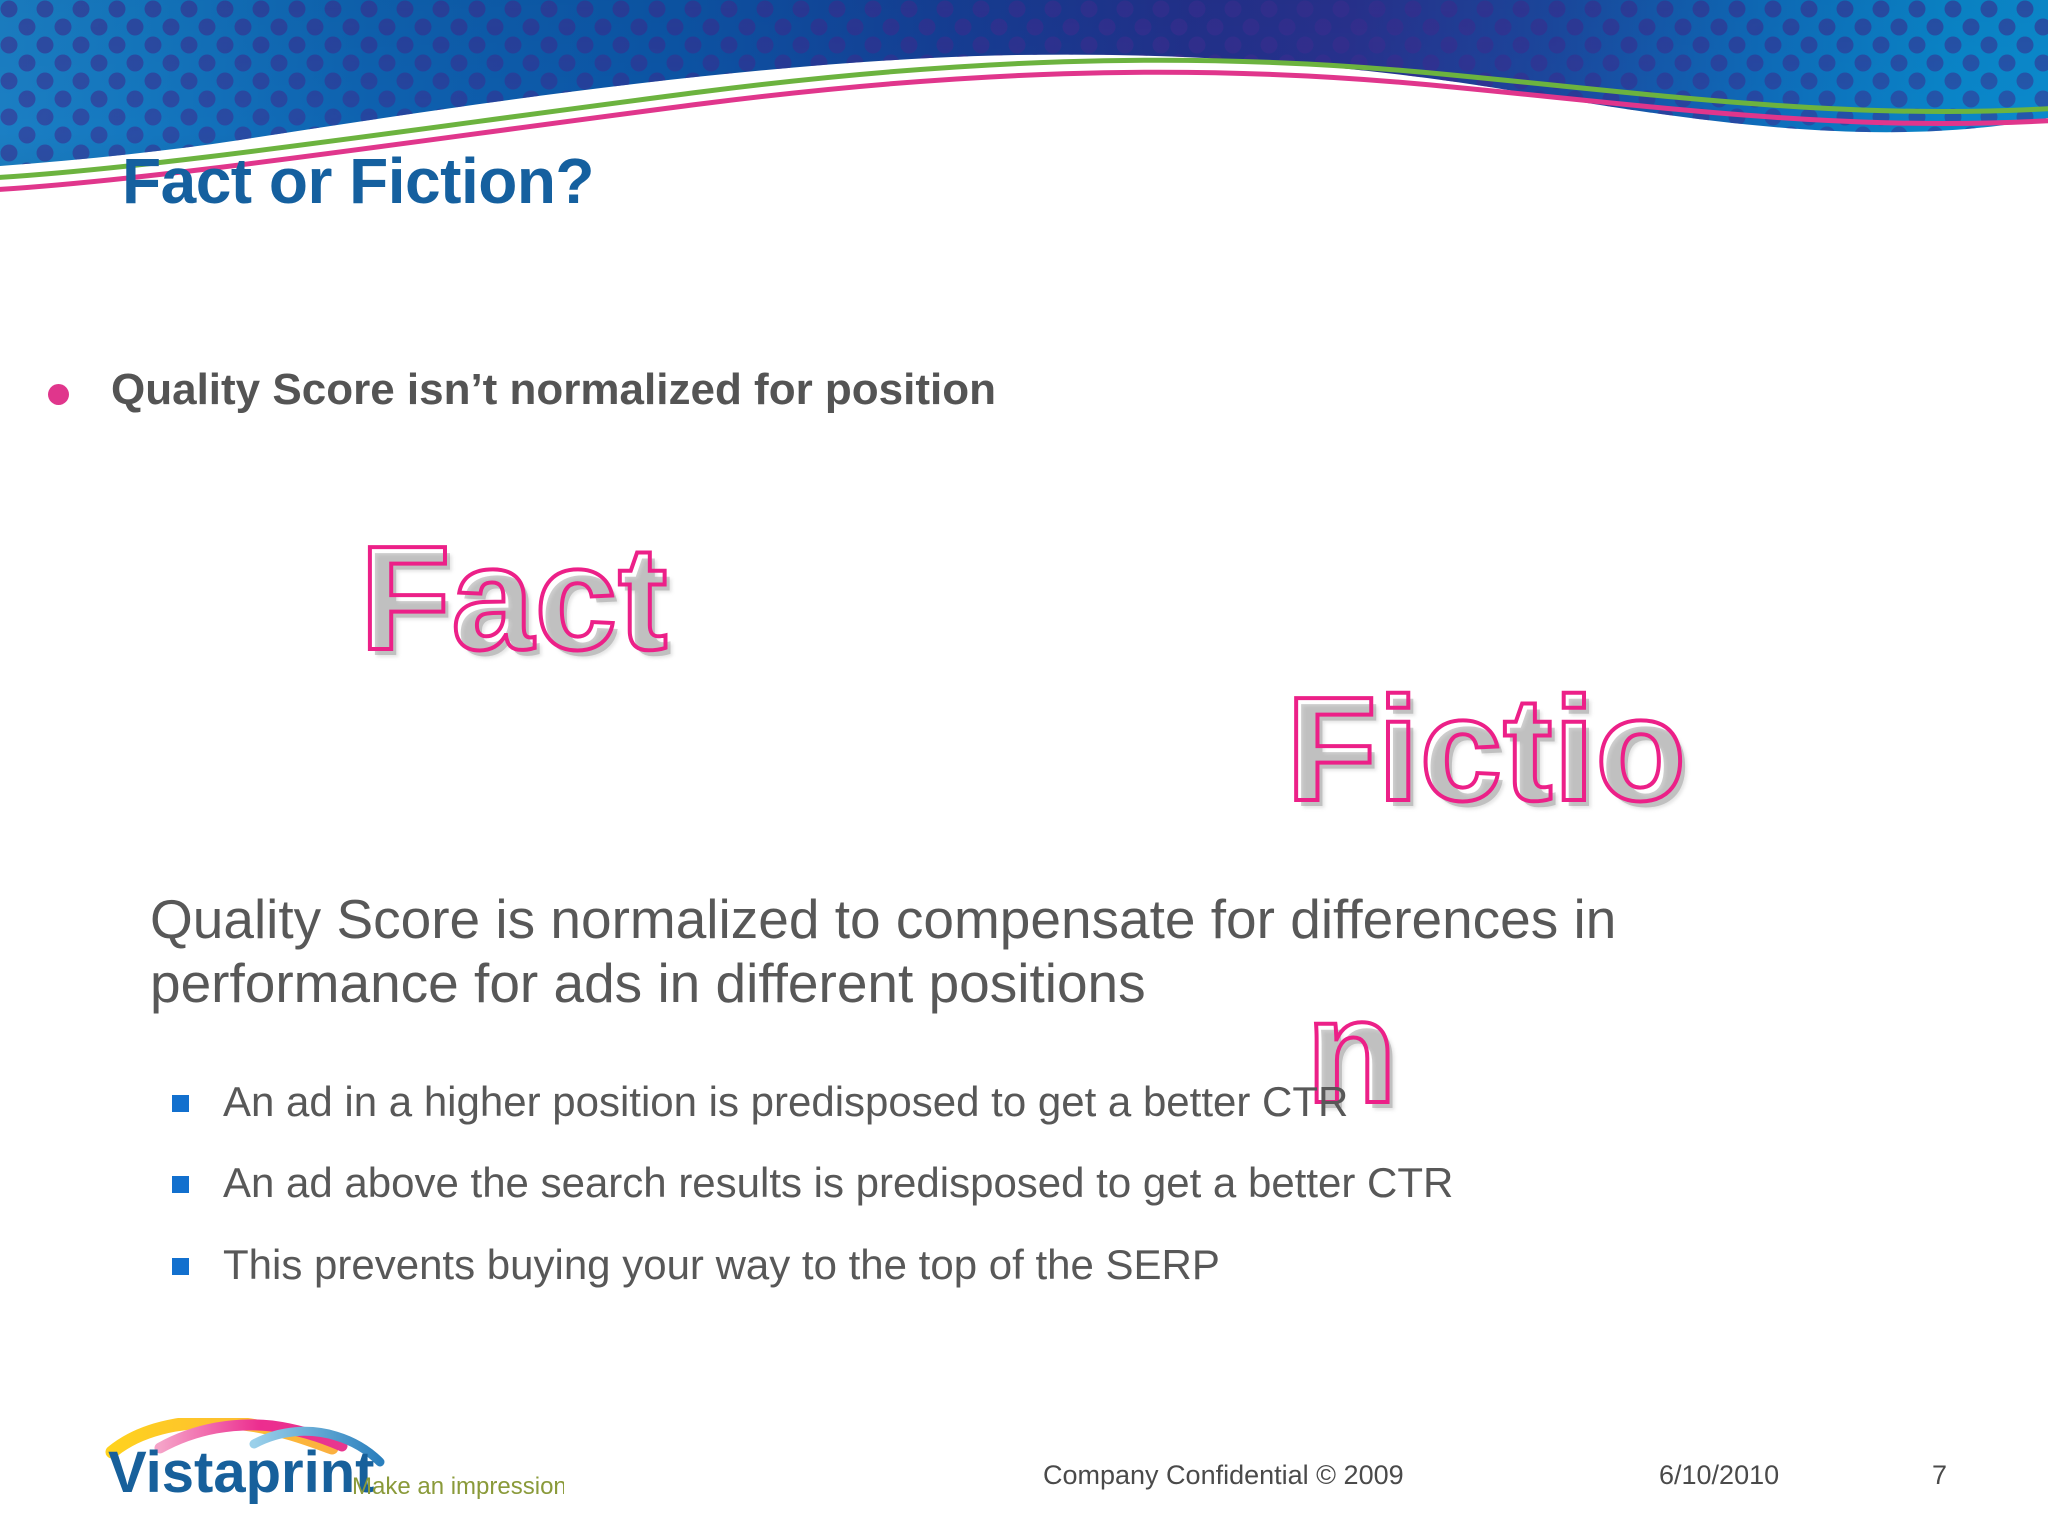  Describe the element at coordinates (458, 1486) in the screenshot. I see `logo-tagline: Make an impression.` at that location.